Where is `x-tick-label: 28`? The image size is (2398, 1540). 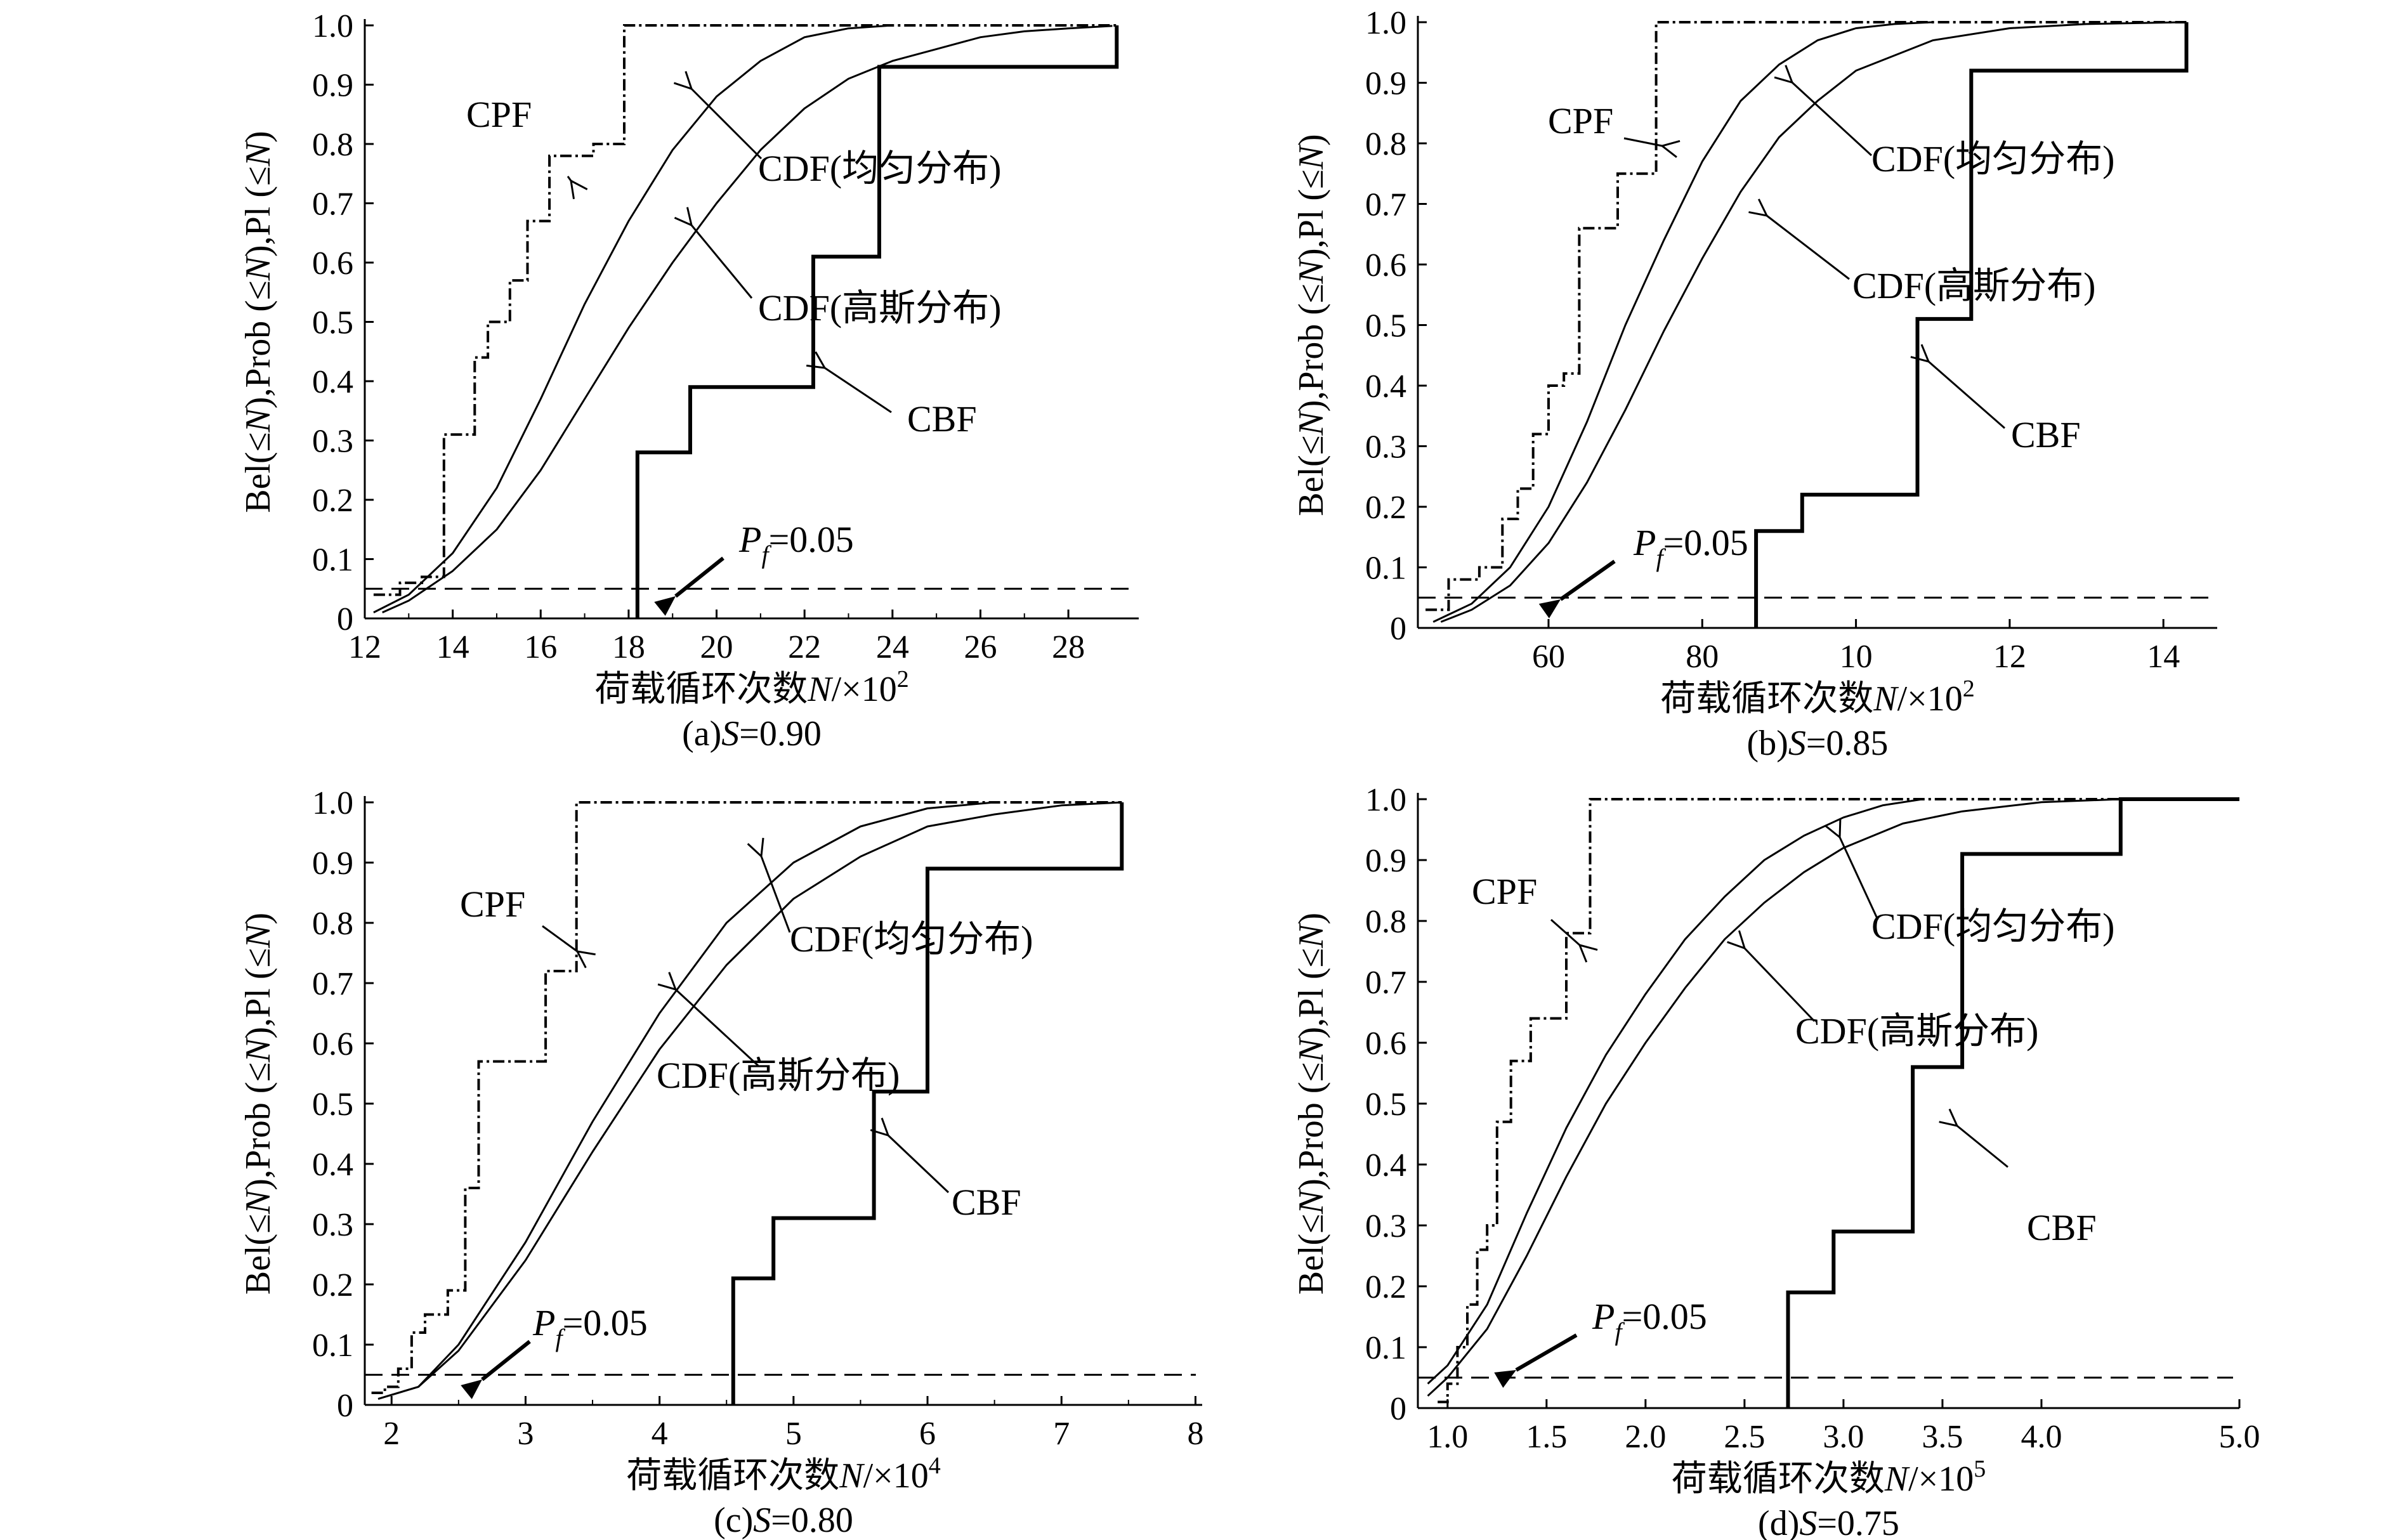 x-tick-label: 28 is located at coordinates (1068, 647).